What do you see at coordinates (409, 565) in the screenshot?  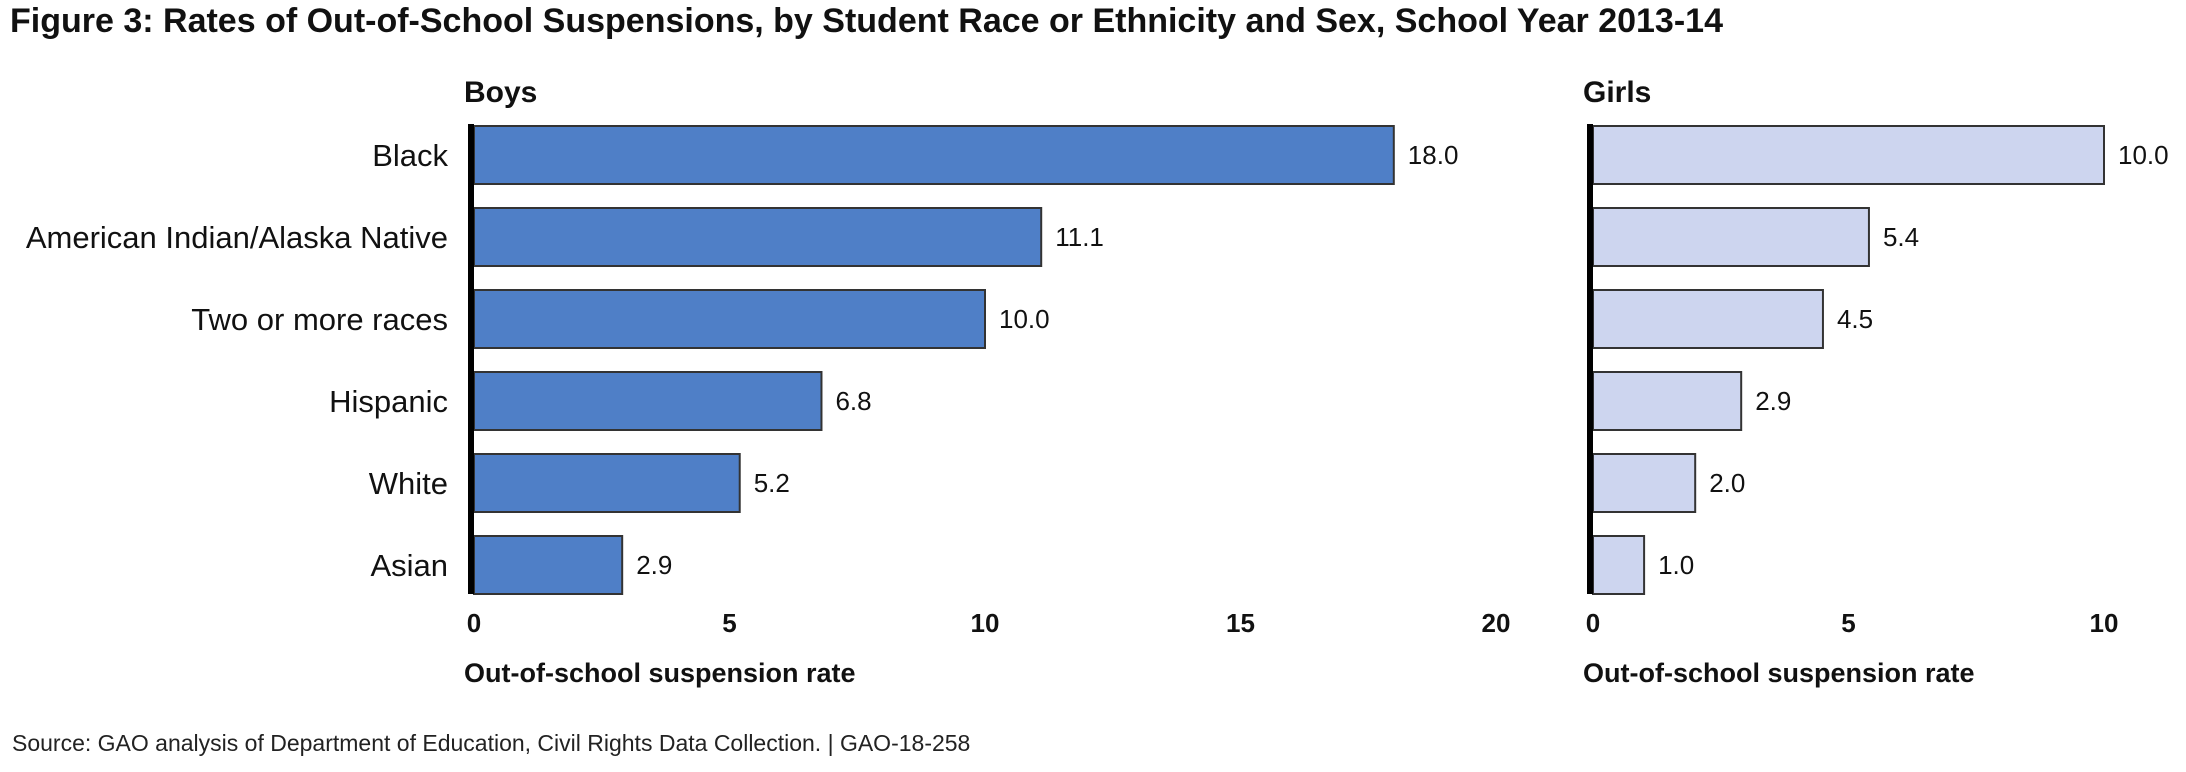 I see `category-label-asian: Asian` at bounding box center [409, 565].